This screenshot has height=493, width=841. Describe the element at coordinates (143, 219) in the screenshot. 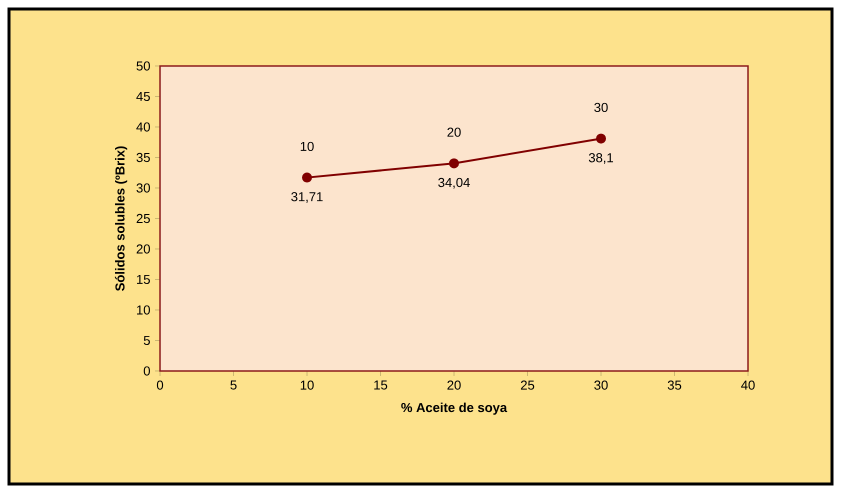

I see `y-tick-label: 25` at that location.